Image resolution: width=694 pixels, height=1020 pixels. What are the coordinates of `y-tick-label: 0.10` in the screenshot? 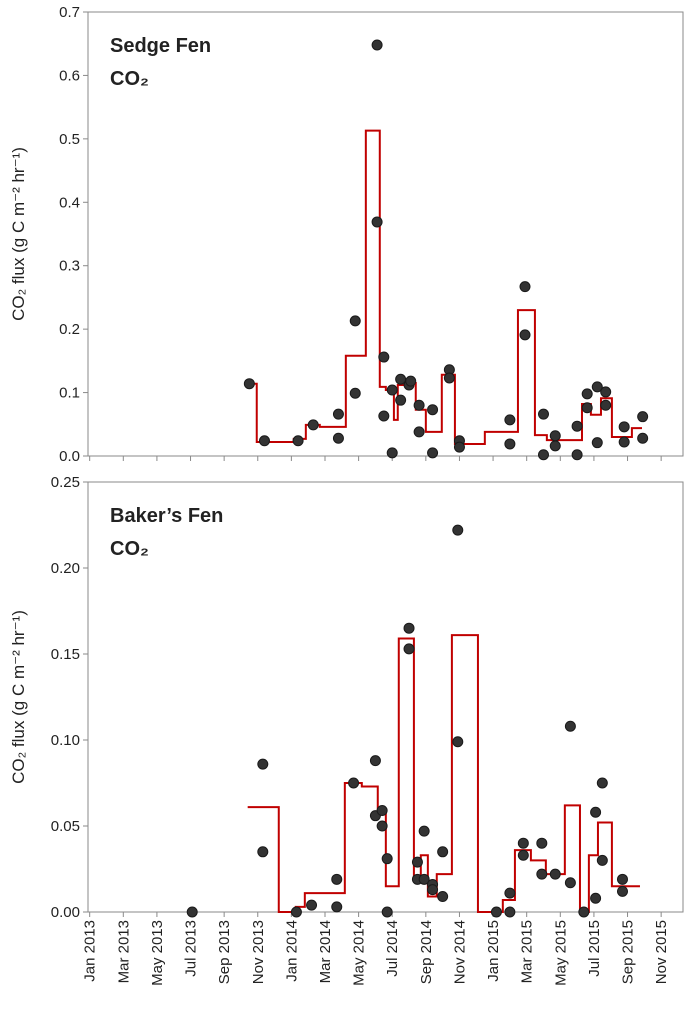 It's located at (65, 740).